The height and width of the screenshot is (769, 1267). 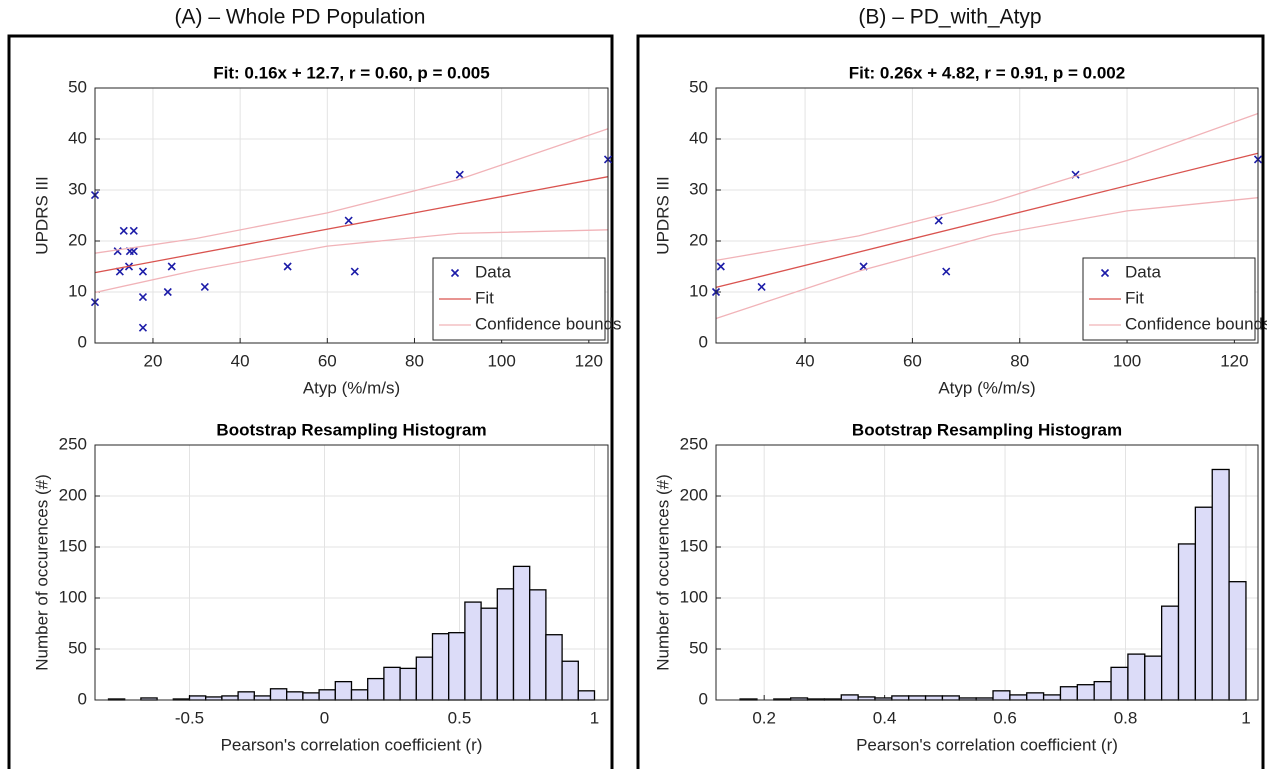 What do you see at coordinates (698, 137) in the screenshot?
I see `y-tick-label: 40` at bounding box center [698, 137].